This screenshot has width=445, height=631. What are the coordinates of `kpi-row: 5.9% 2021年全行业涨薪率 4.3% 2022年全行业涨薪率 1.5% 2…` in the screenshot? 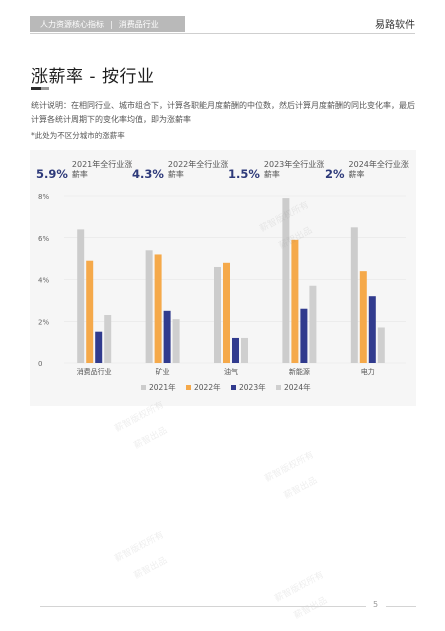 It's located at (224, 173).